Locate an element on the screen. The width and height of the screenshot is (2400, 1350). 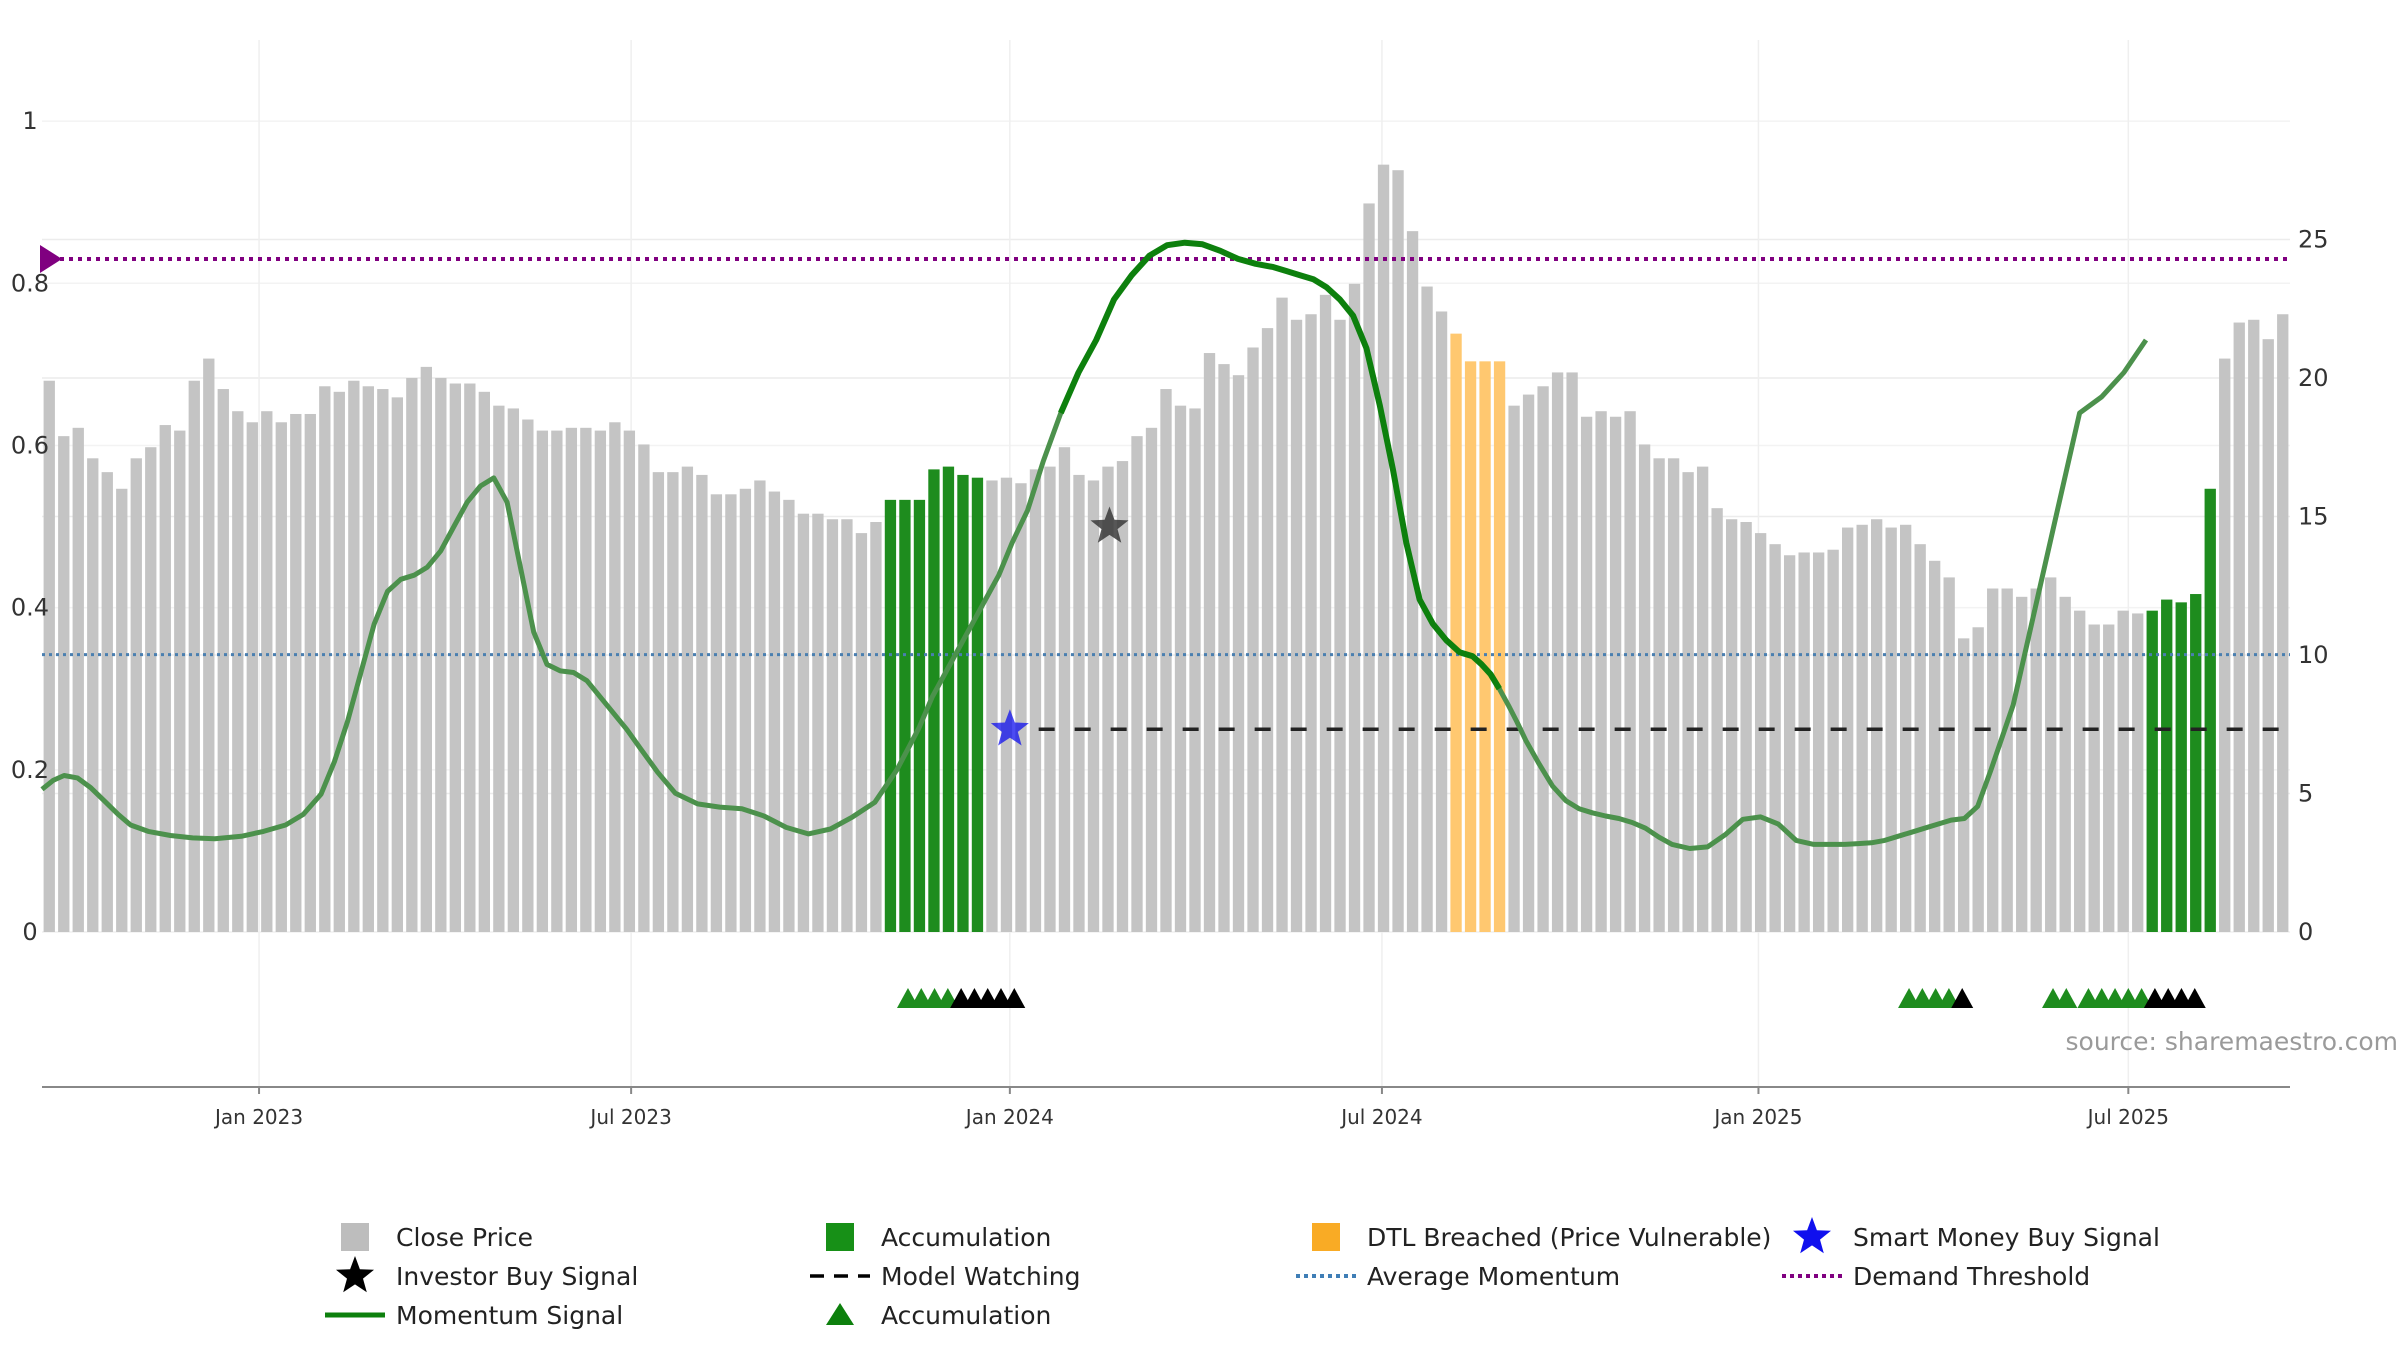
legend-label: Demand Threshold is located at coordinates (1971, 1276).